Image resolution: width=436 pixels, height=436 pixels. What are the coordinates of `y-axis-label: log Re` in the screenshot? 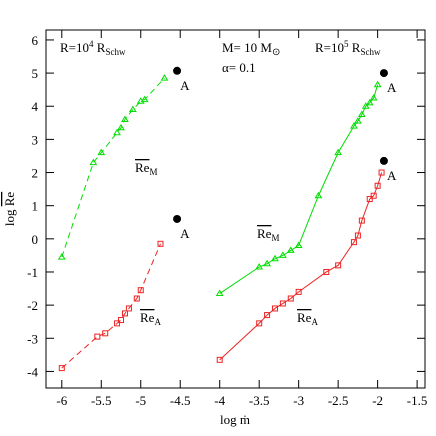 It's located at (9, 209).